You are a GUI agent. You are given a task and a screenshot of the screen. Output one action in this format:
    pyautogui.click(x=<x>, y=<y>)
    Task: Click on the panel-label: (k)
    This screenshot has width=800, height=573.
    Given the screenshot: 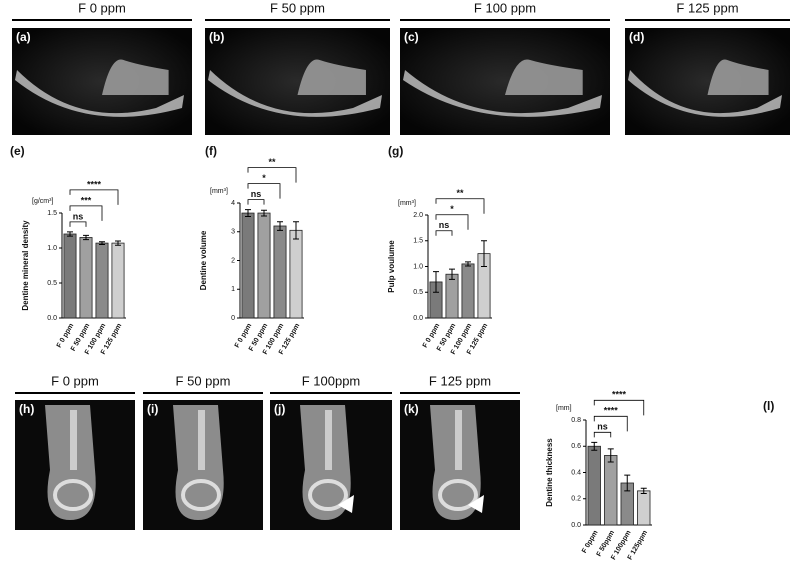 What is the action you would take?
    pyautogui.click(x=411, y=409)
    